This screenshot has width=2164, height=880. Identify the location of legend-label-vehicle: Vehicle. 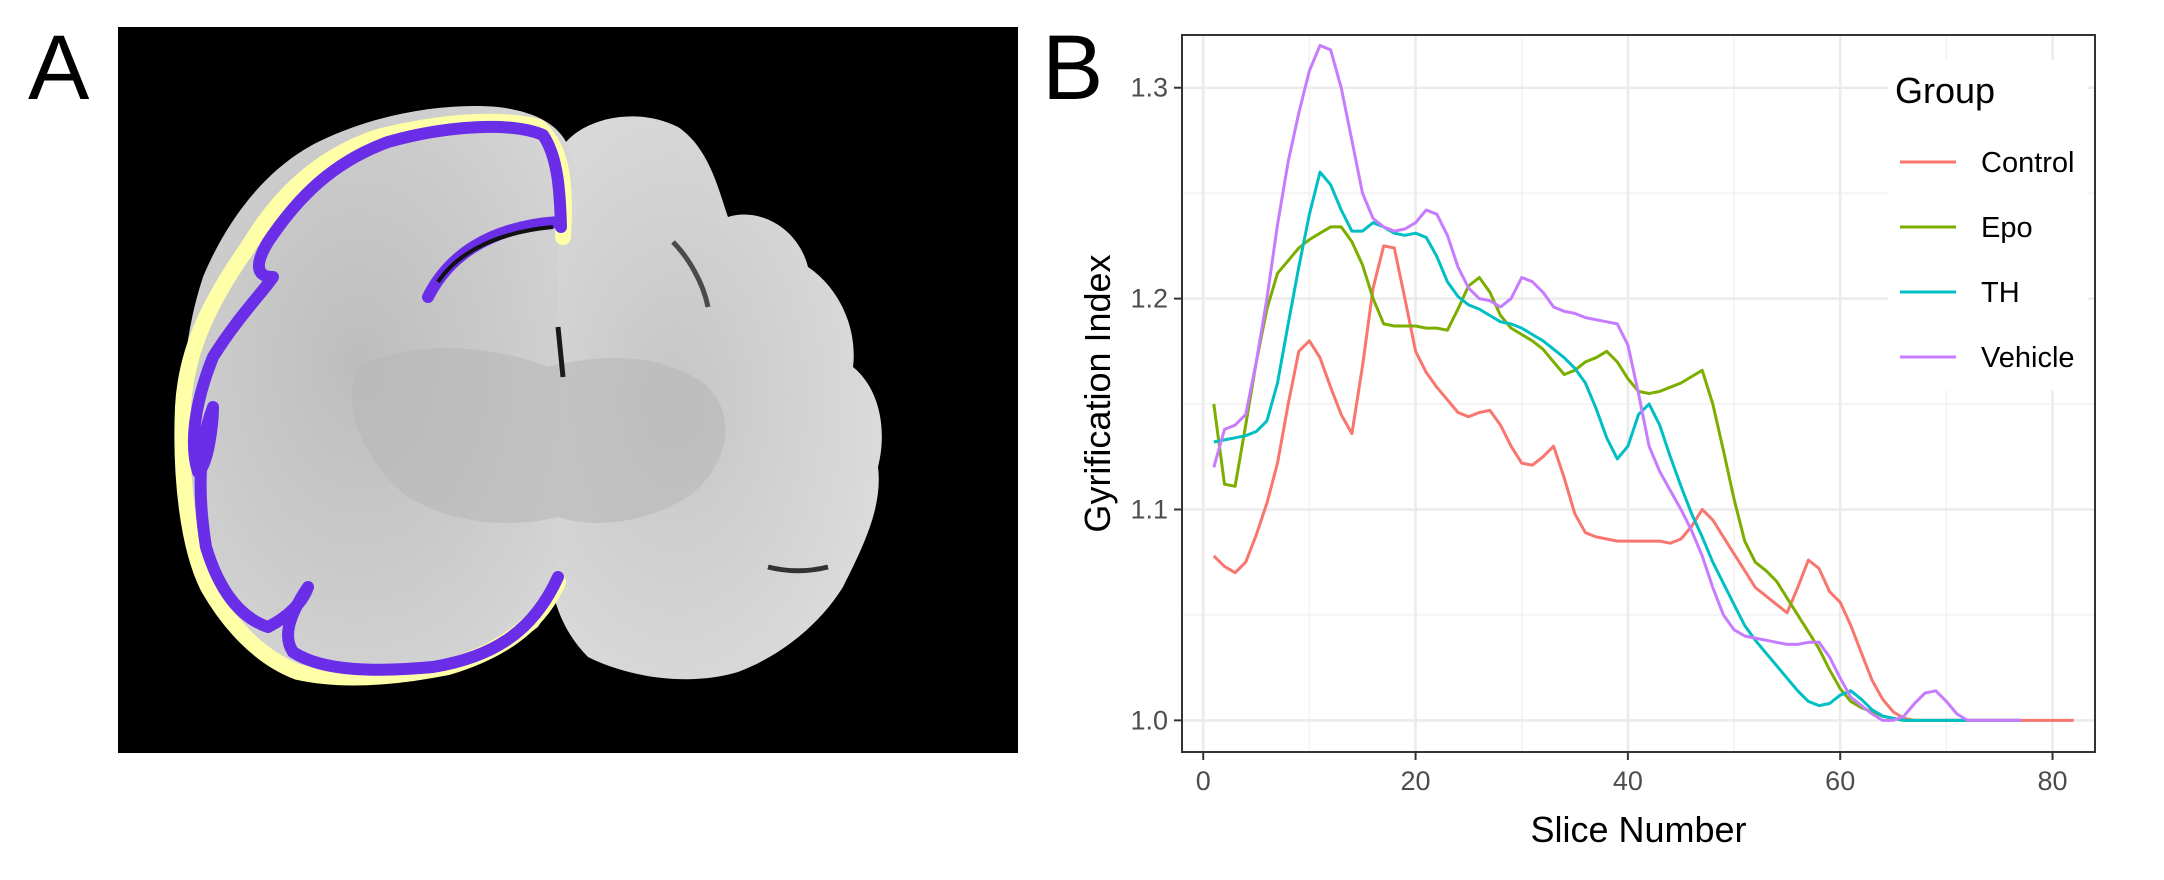
(2028, 358).